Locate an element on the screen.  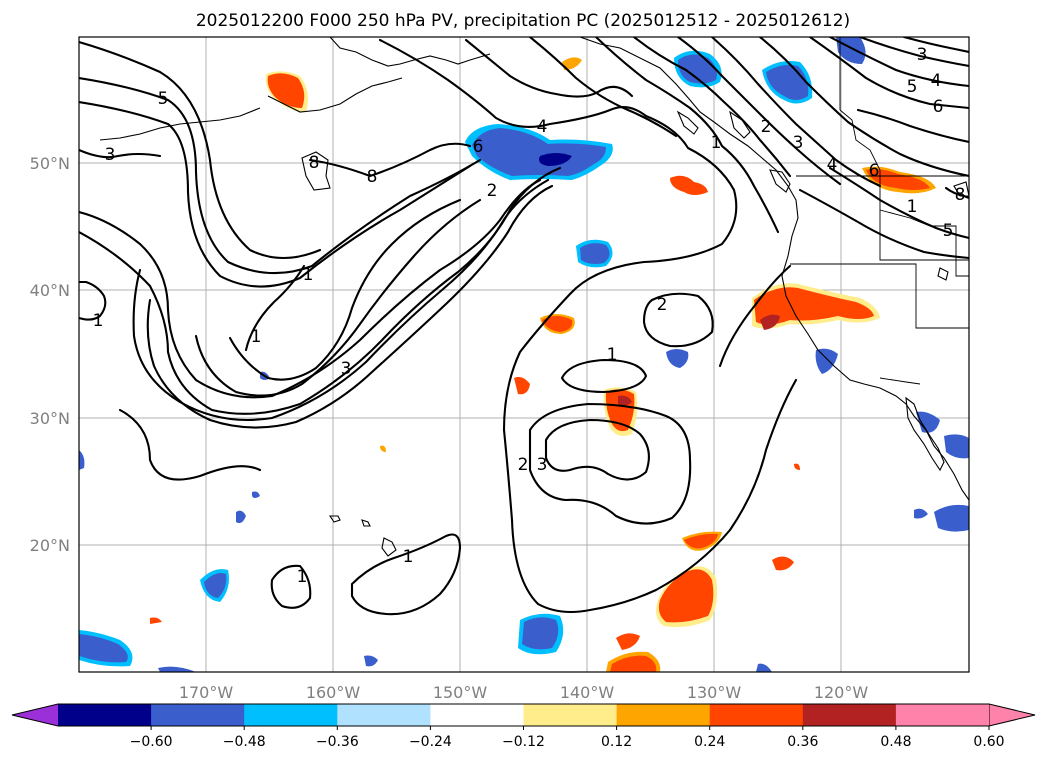
lon-label: 170°W is located at coordinates (206, 692).